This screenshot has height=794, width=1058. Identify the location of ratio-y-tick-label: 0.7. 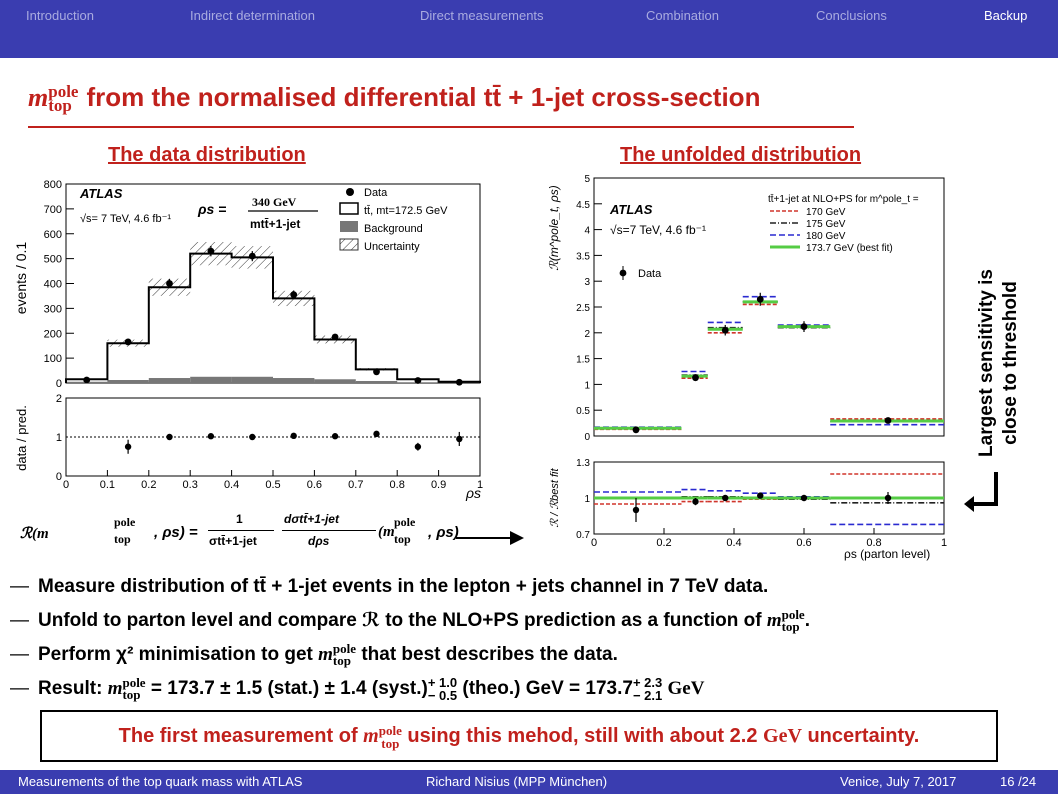
(583, 535).